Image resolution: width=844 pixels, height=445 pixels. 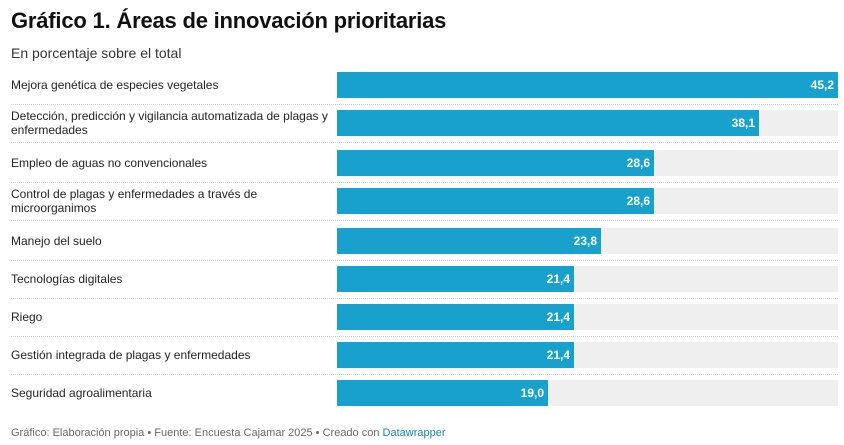 What do you see at coordinates (743, 123) in the screenshot?
I see `value-label: 38,1` at bounding box center [743, 123].